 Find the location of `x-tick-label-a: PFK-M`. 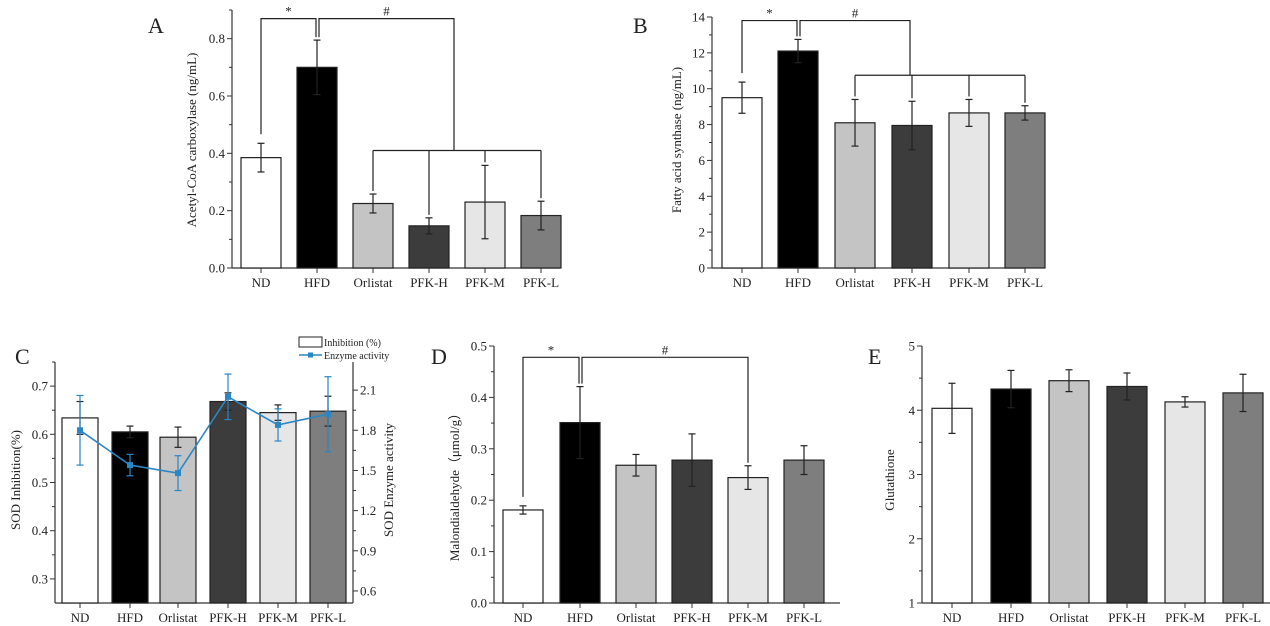

x-tick-label-a: PFK-M is located at coordinates (485, 282).